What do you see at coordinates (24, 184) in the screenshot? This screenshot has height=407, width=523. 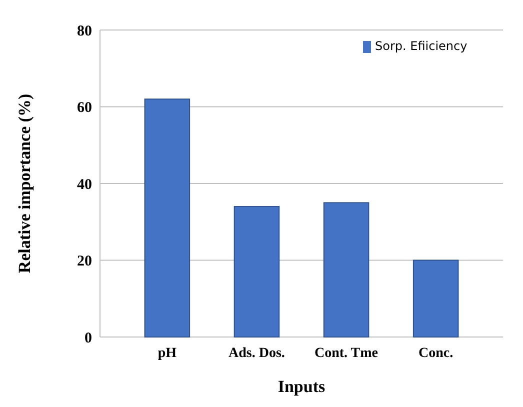 I see `y-axis-title: Relative importance (%)` at bounding box center [24, 184].